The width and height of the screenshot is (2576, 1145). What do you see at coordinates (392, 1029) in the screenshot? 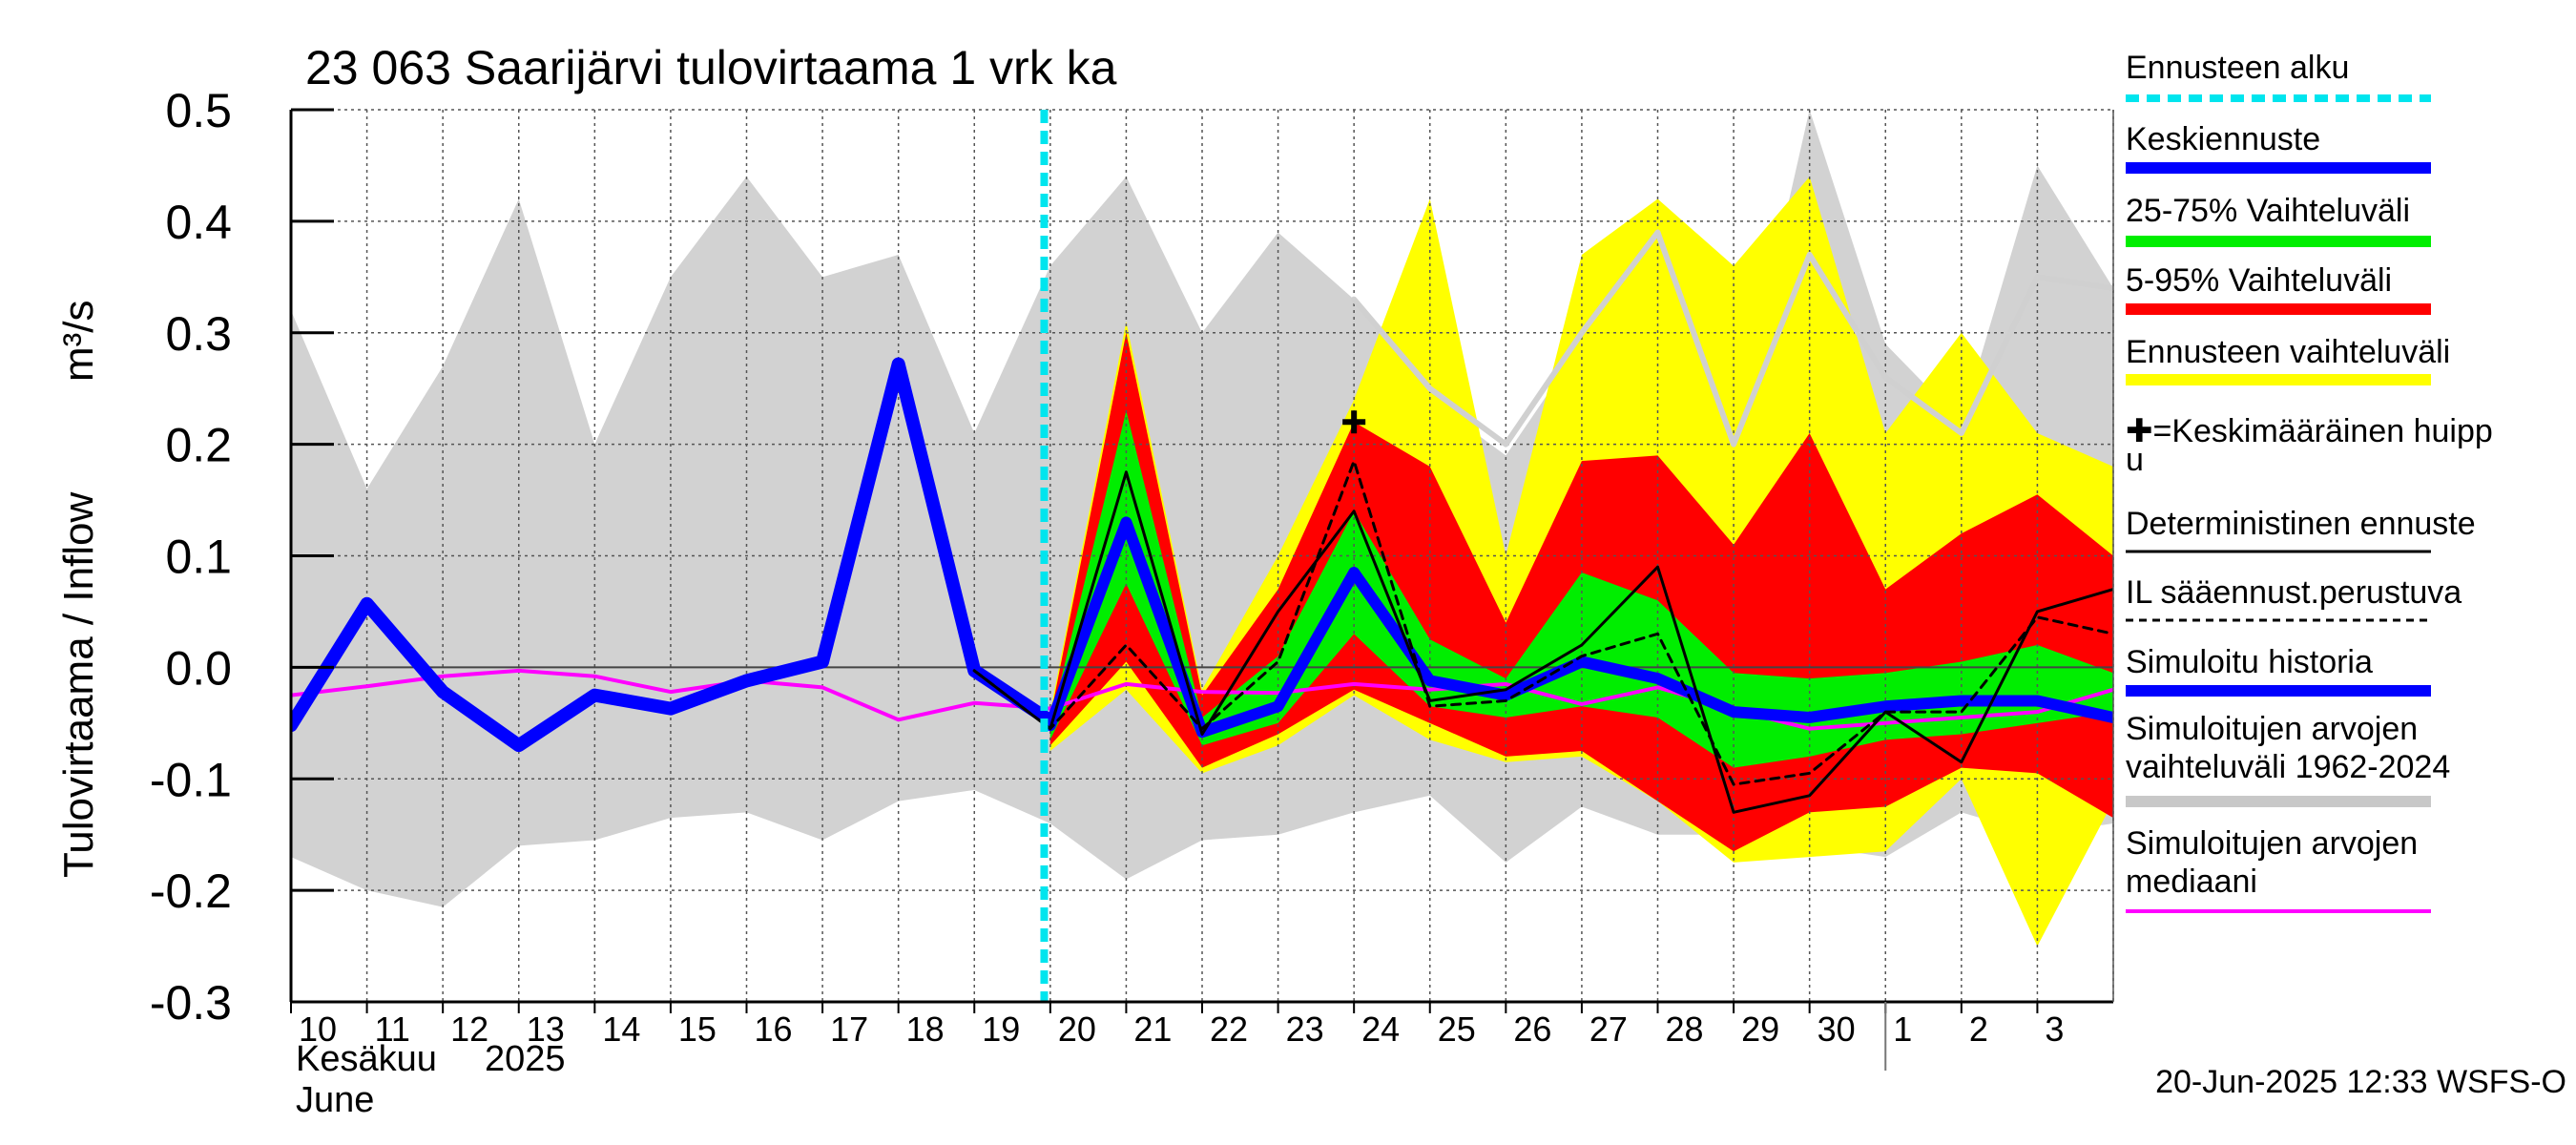
I see `x-tick-label: 11` at bounding box center [392, 1029].